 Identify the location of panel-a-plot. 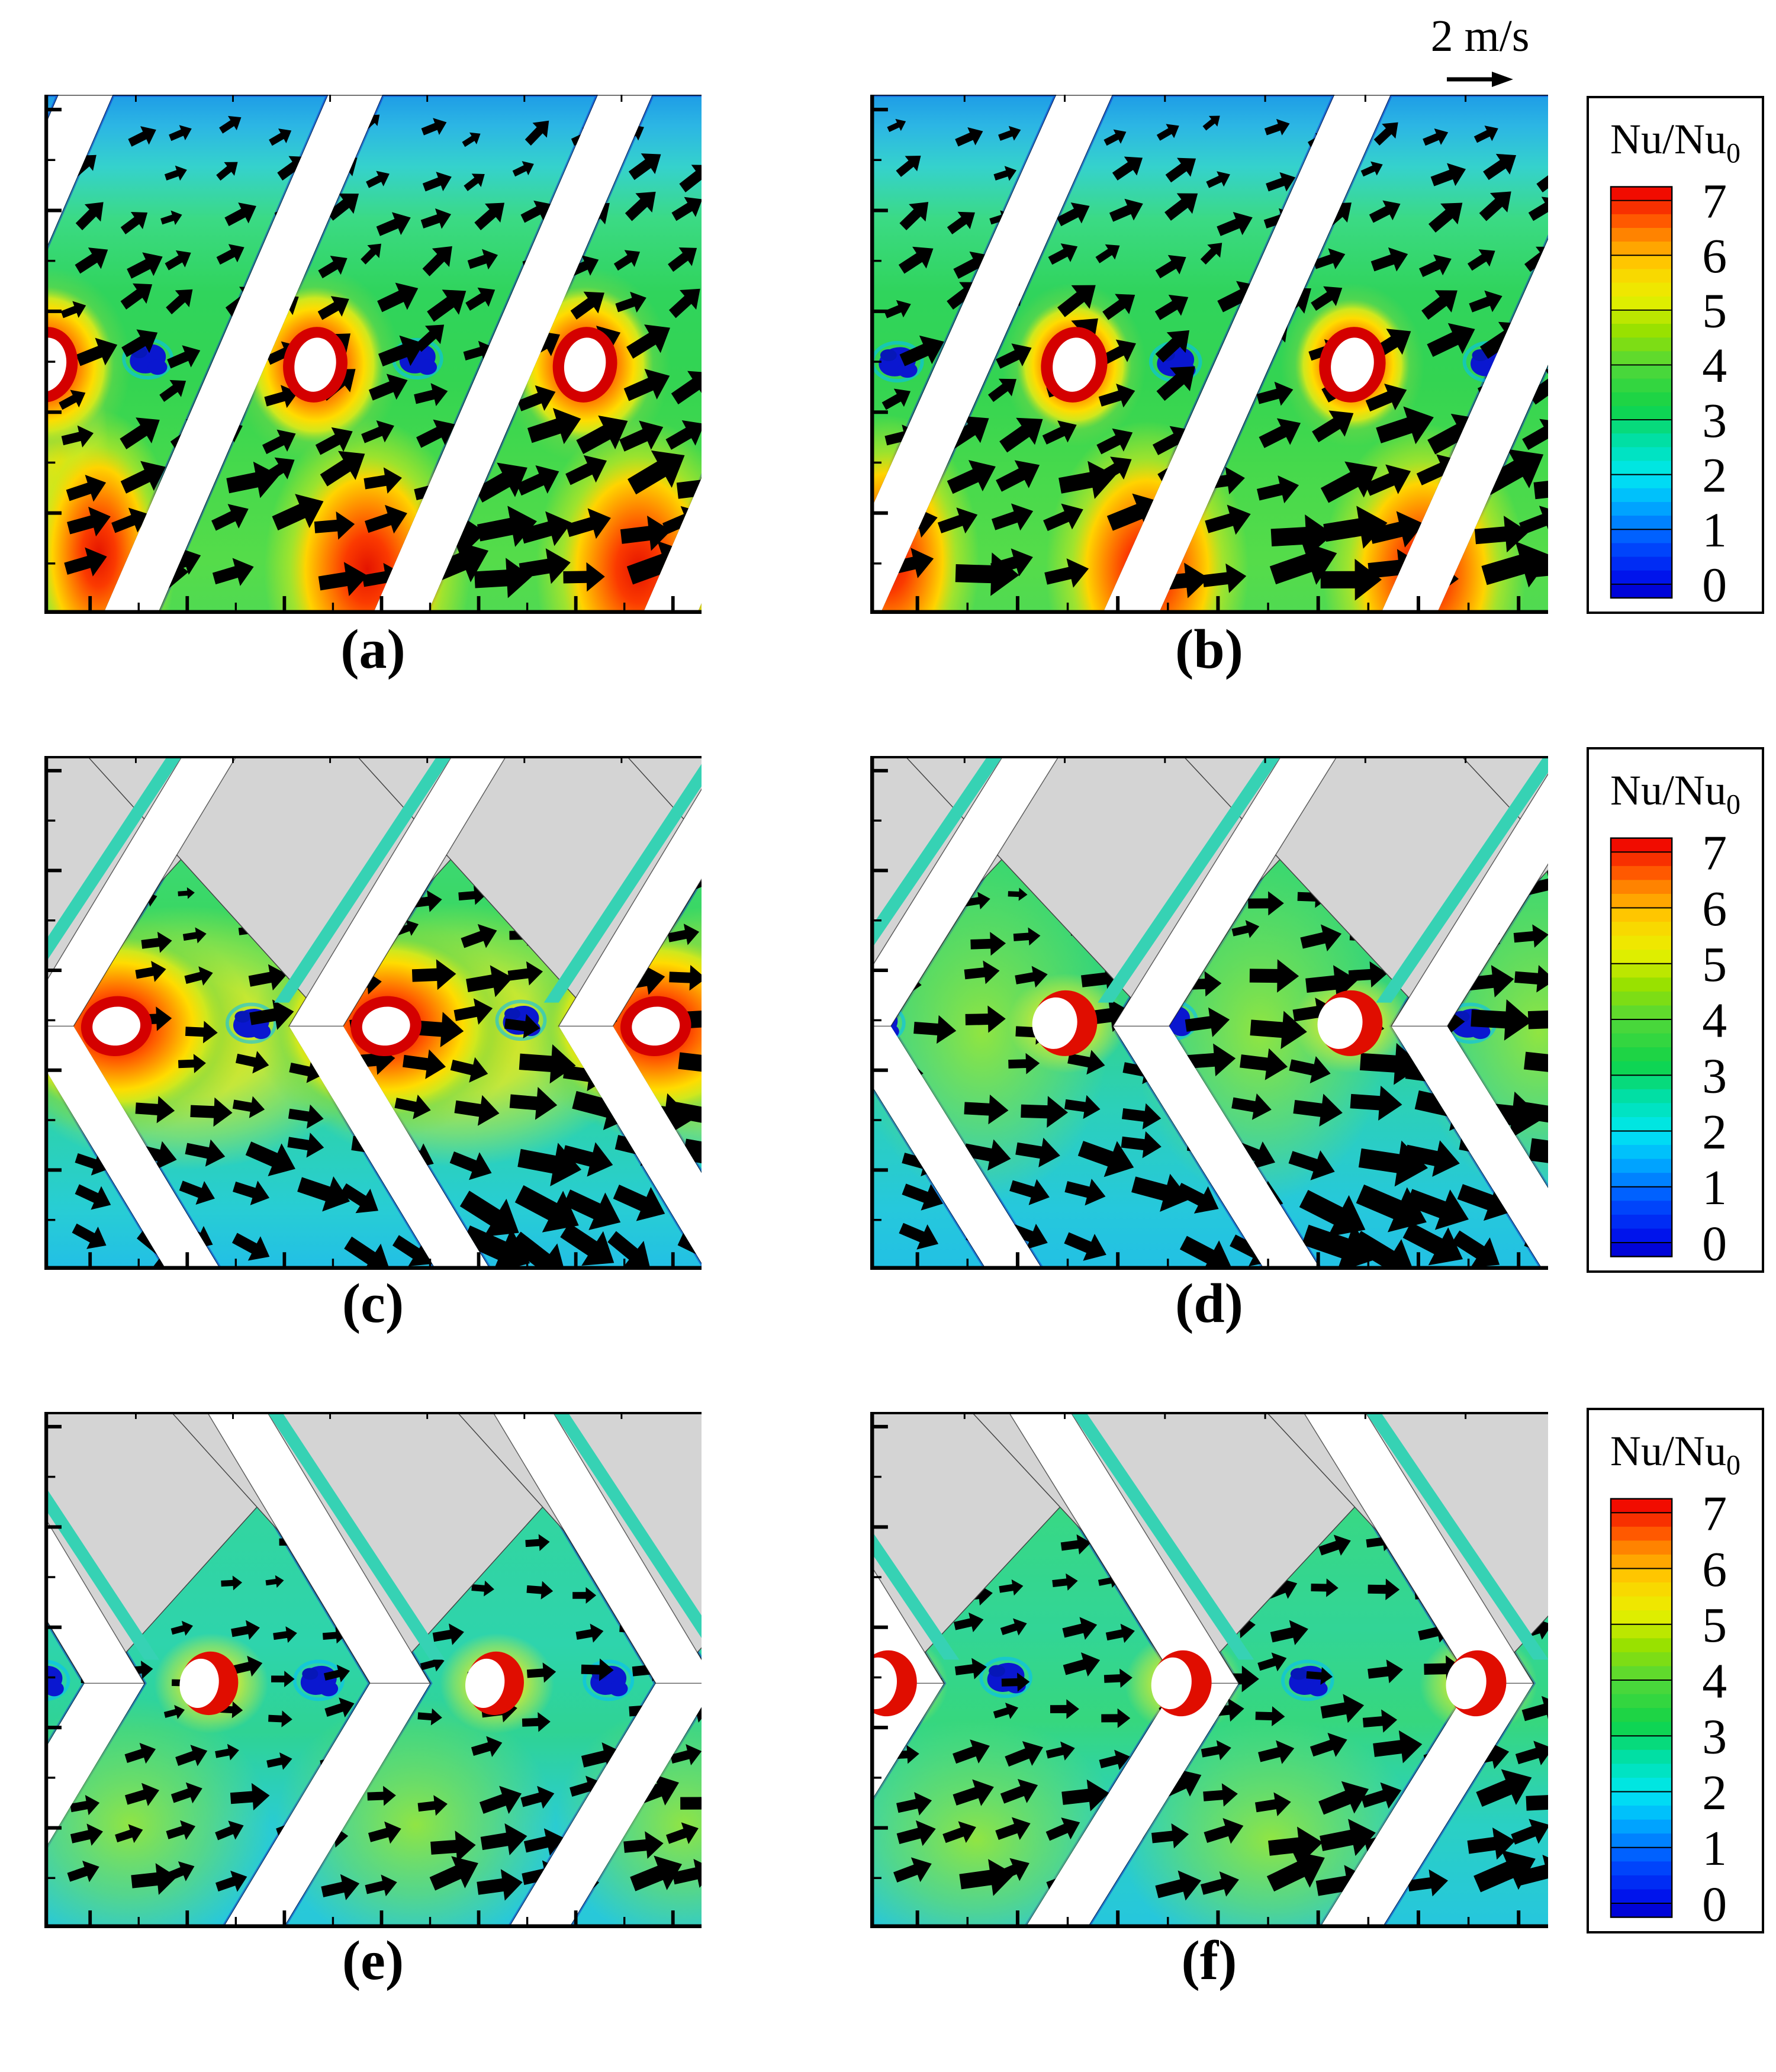
(373, 354).